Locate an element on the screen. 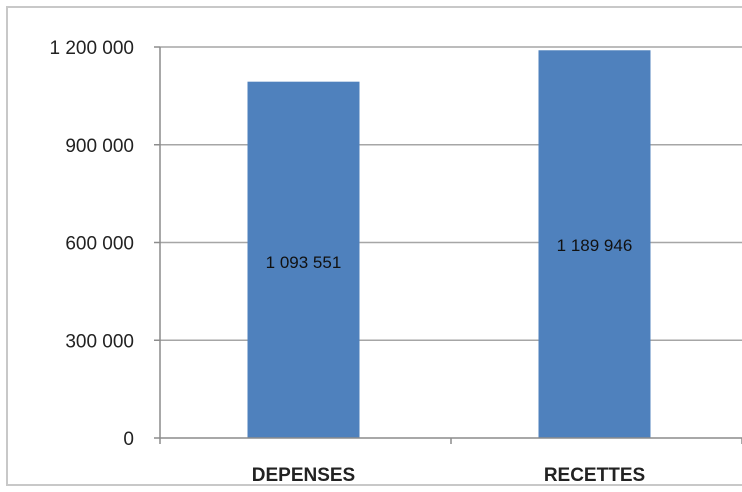 The image size is (742, 492). bar-recettes is located at coordinates (594, 244).